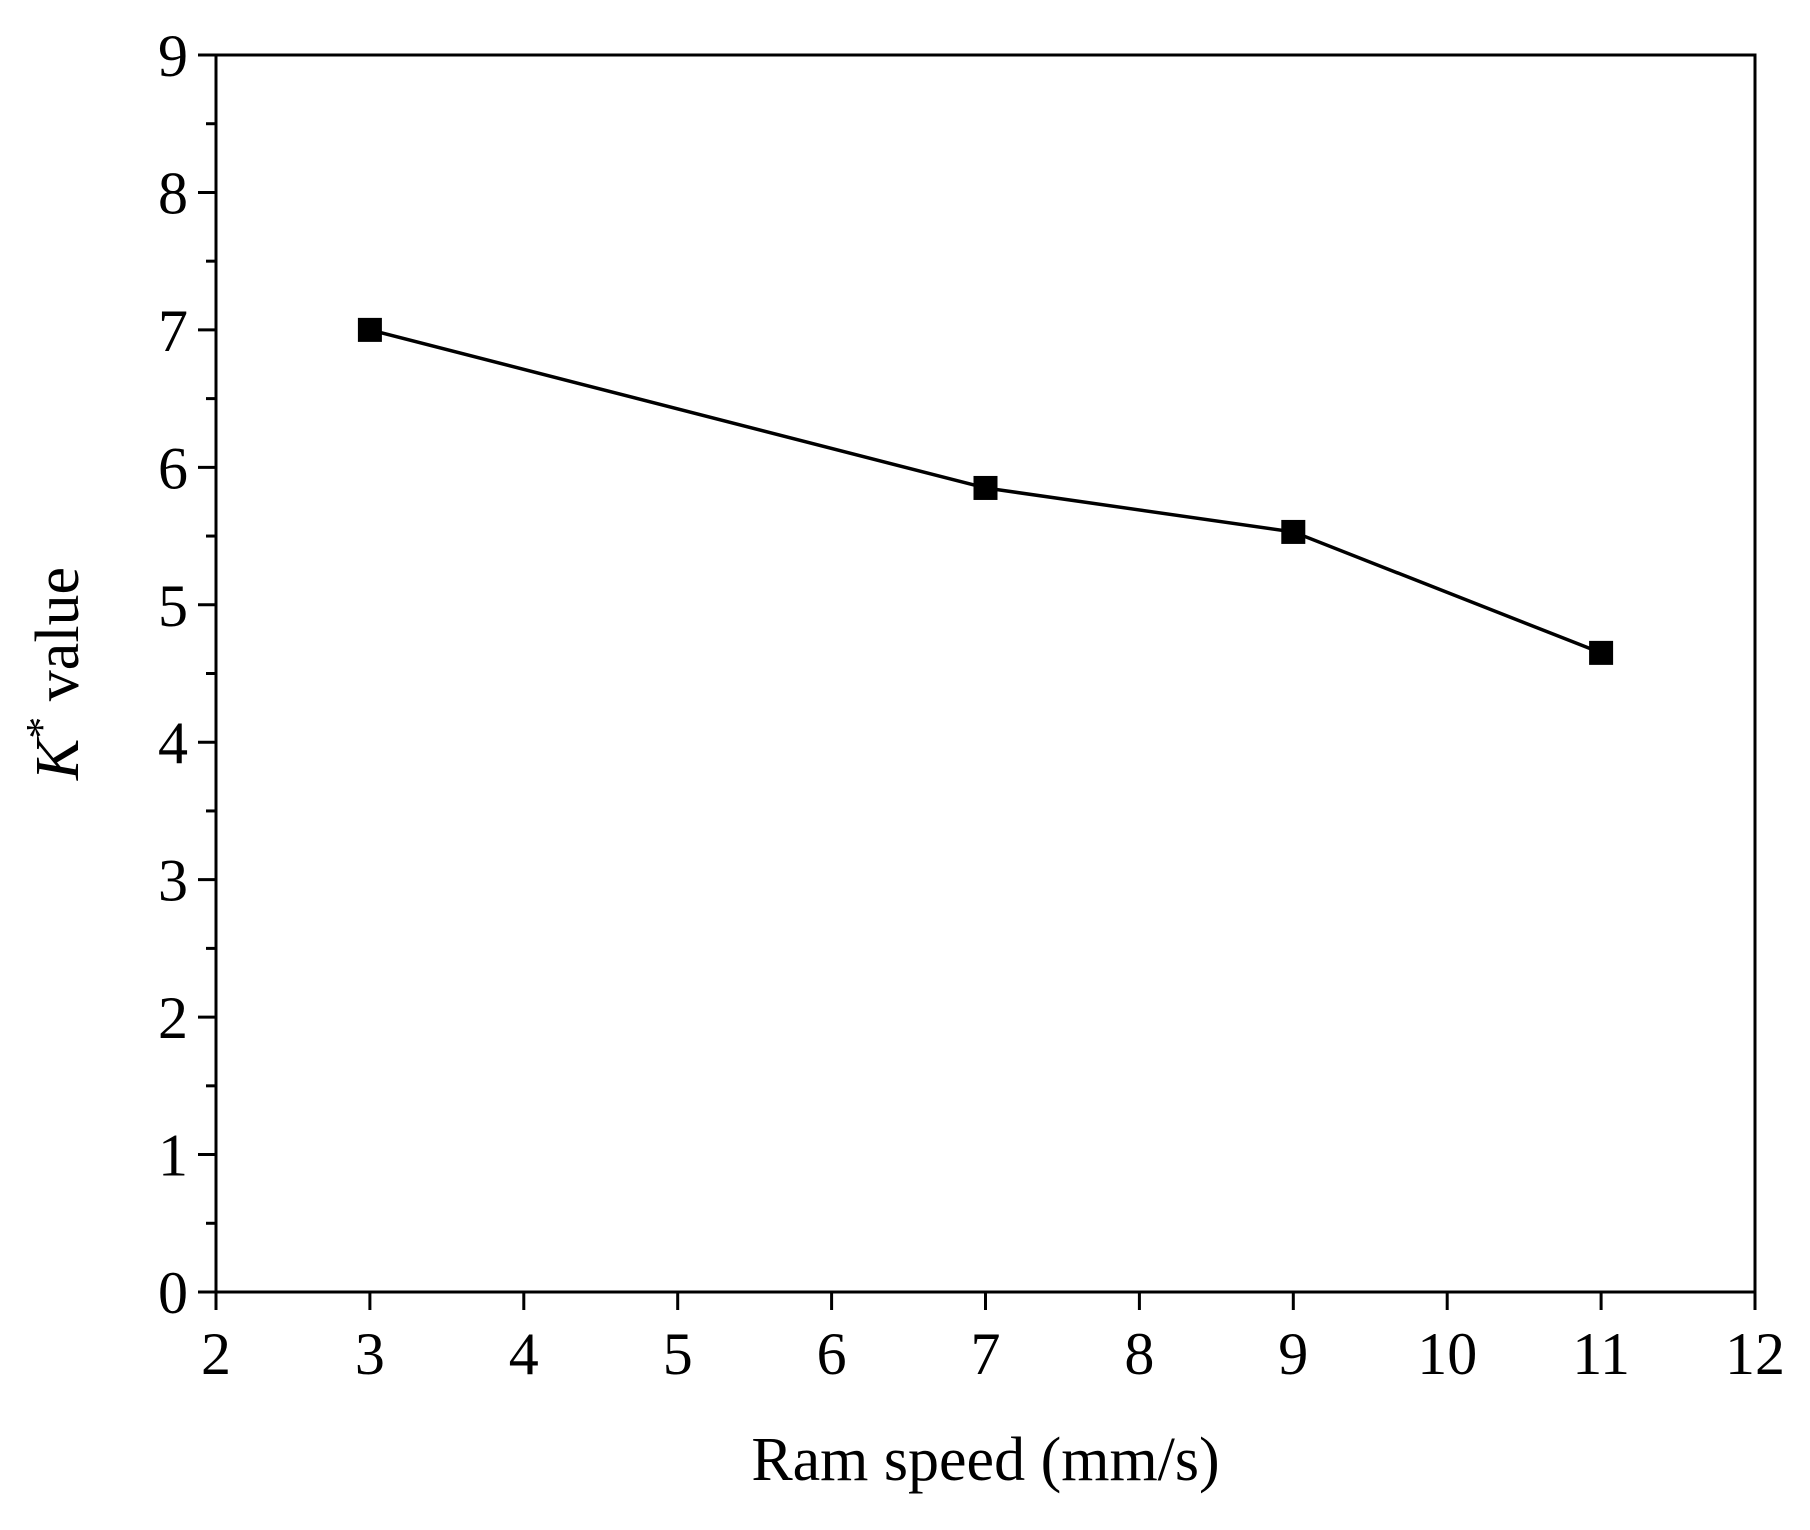 The height and width of the screenshot is (1530, 1810). What do you see at coordinates (173, 1018) in the screenshot?
I see `y-tick-label: 2` at bounding box center [173, 1018].